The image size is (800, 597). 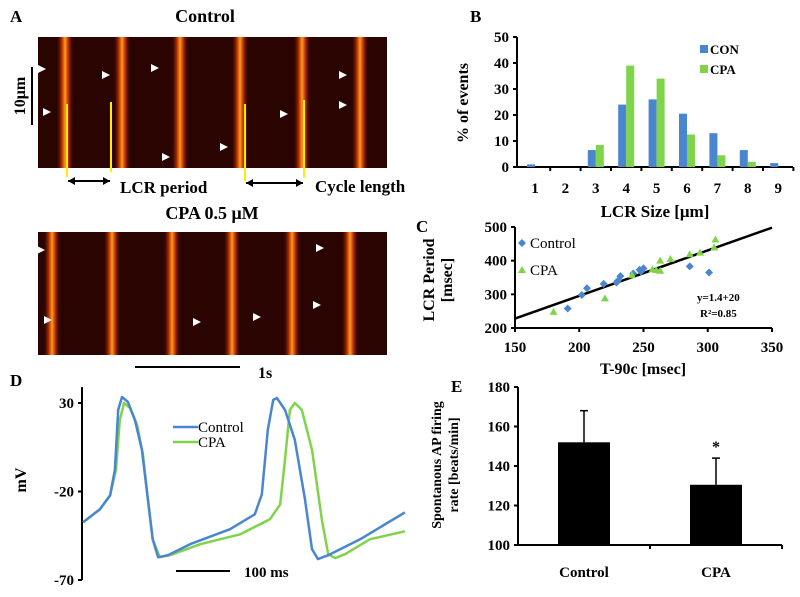 I want to click on lcr-period-label: LCR period, so click(x=164, y=187).